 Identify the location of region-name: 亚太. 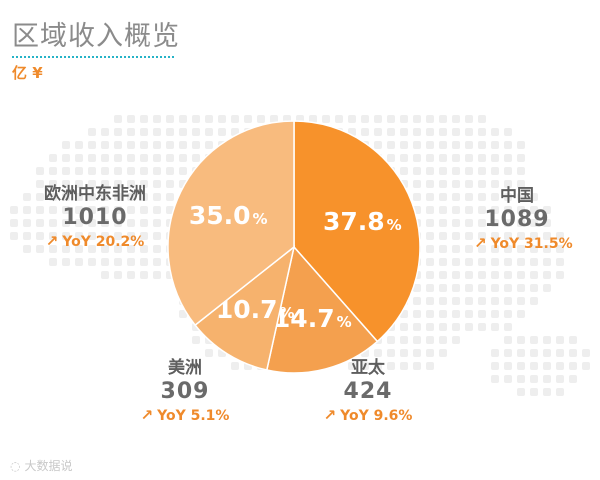
(368, 368).